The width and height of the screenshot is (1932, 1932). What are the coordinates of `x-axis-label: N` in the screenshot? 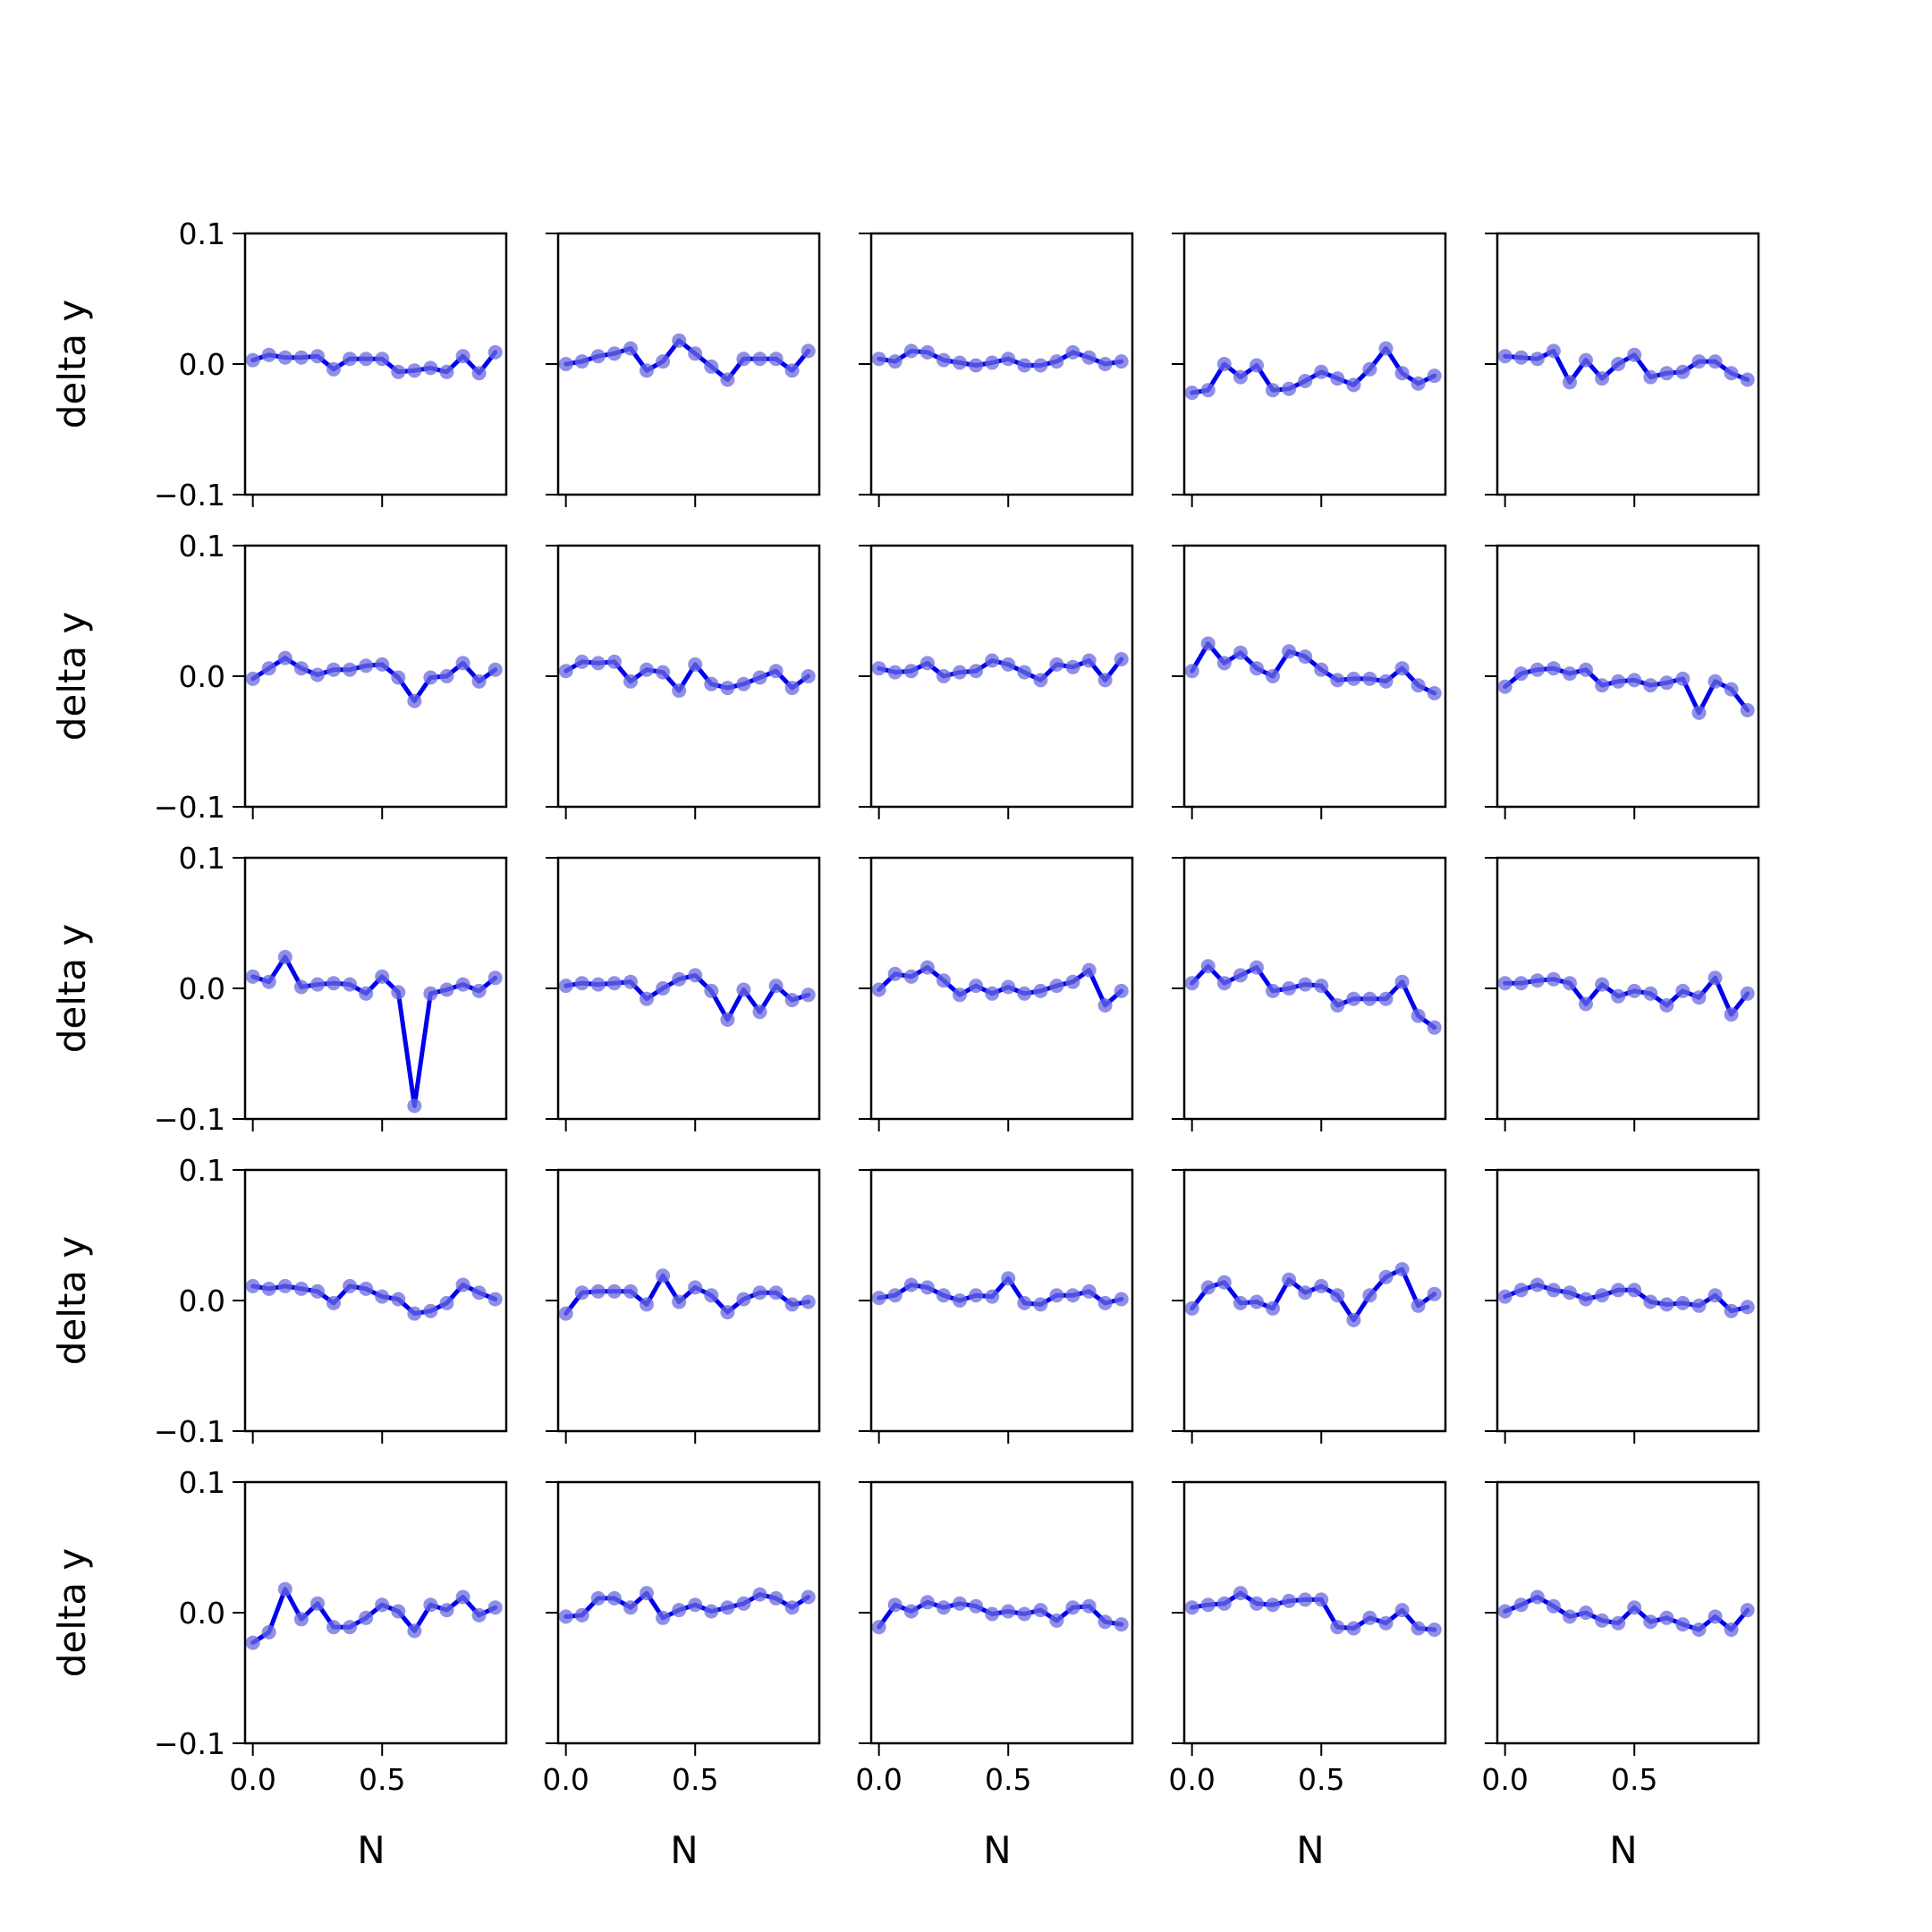 It's located at (371, 1850).